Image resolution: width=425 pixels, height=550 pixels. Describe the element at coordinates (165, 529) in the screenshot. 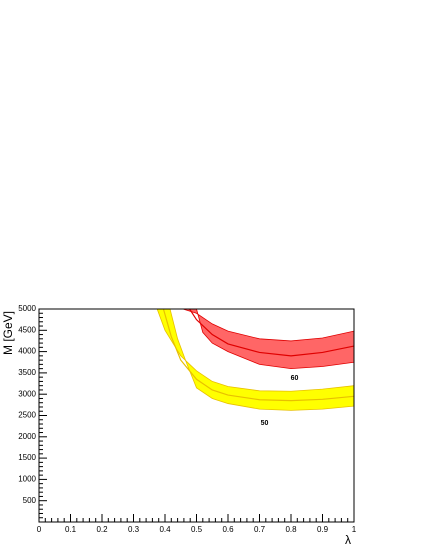

I see `x-tick-label: 0.4` at that location.